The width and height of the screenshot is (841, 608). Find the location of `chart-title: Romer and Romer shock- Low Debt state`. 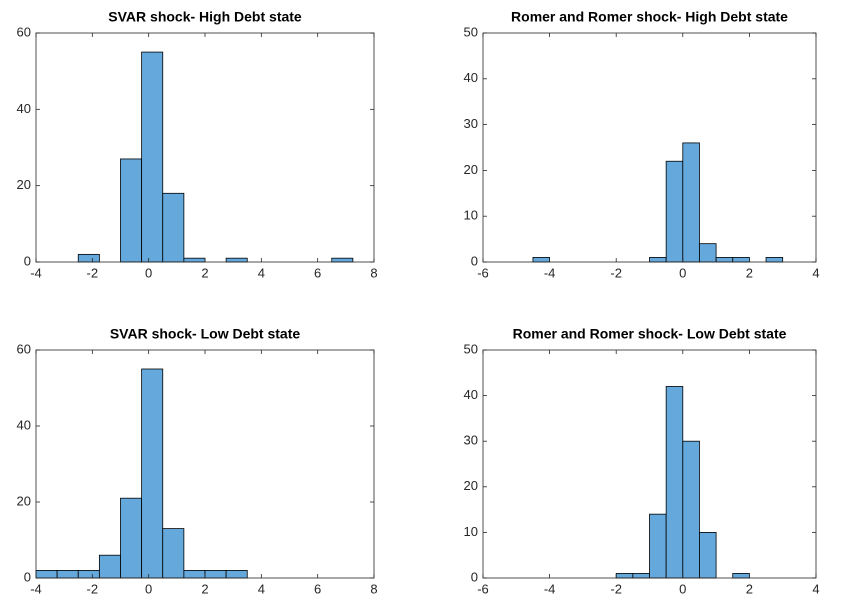

chart-title: Romer and Romer shock- Low Debt state is located at coordinates (650, 334).